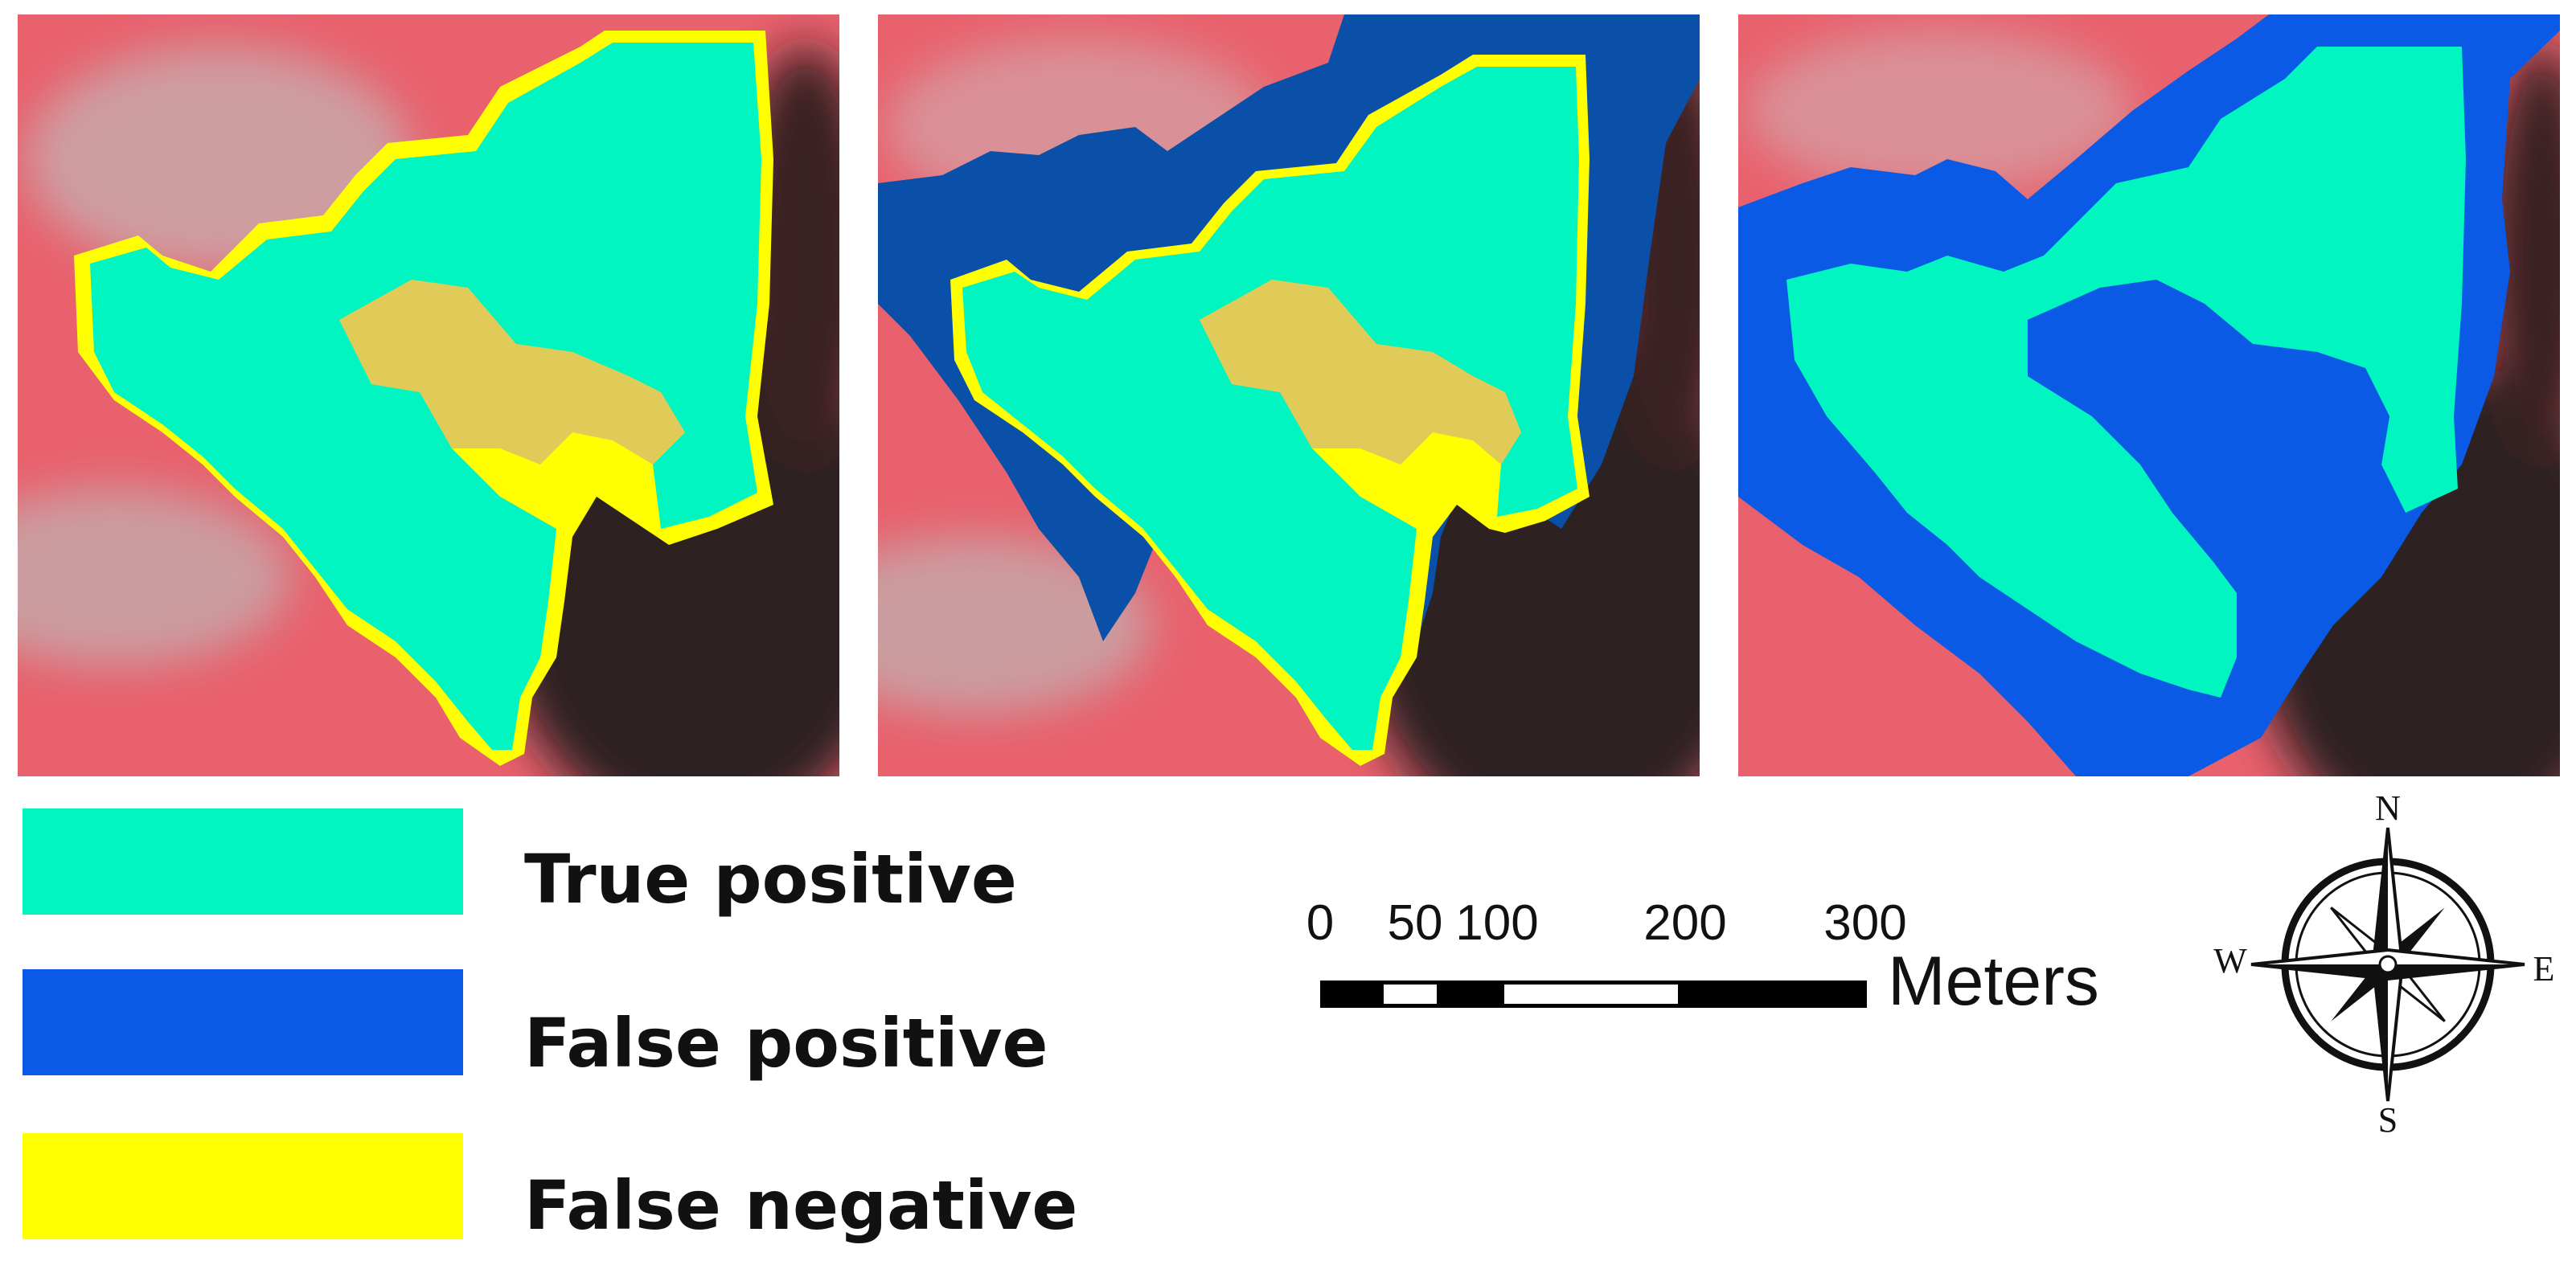  Describe the element at coordinates (243, 1186) in the screenshot. I see `legend-swatch-false-negative` at that location.